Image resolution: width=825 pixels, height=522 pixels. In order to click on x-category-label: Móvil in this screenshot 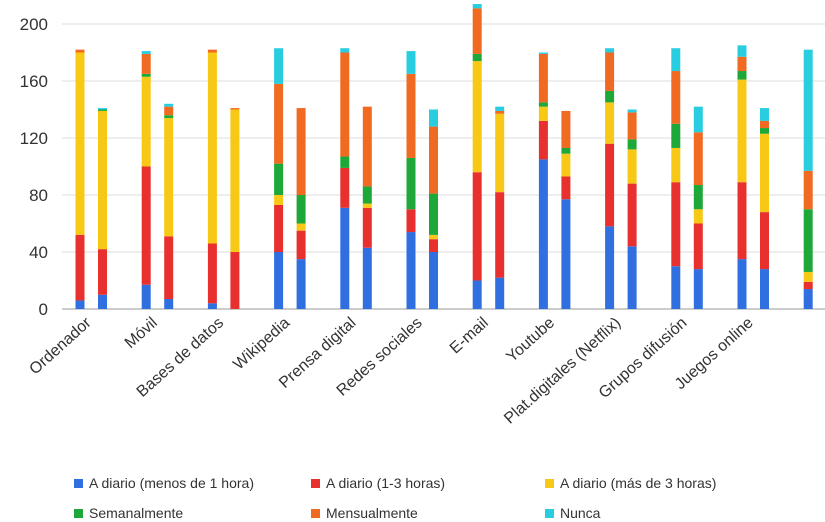, I will do `click(141, 333)`.